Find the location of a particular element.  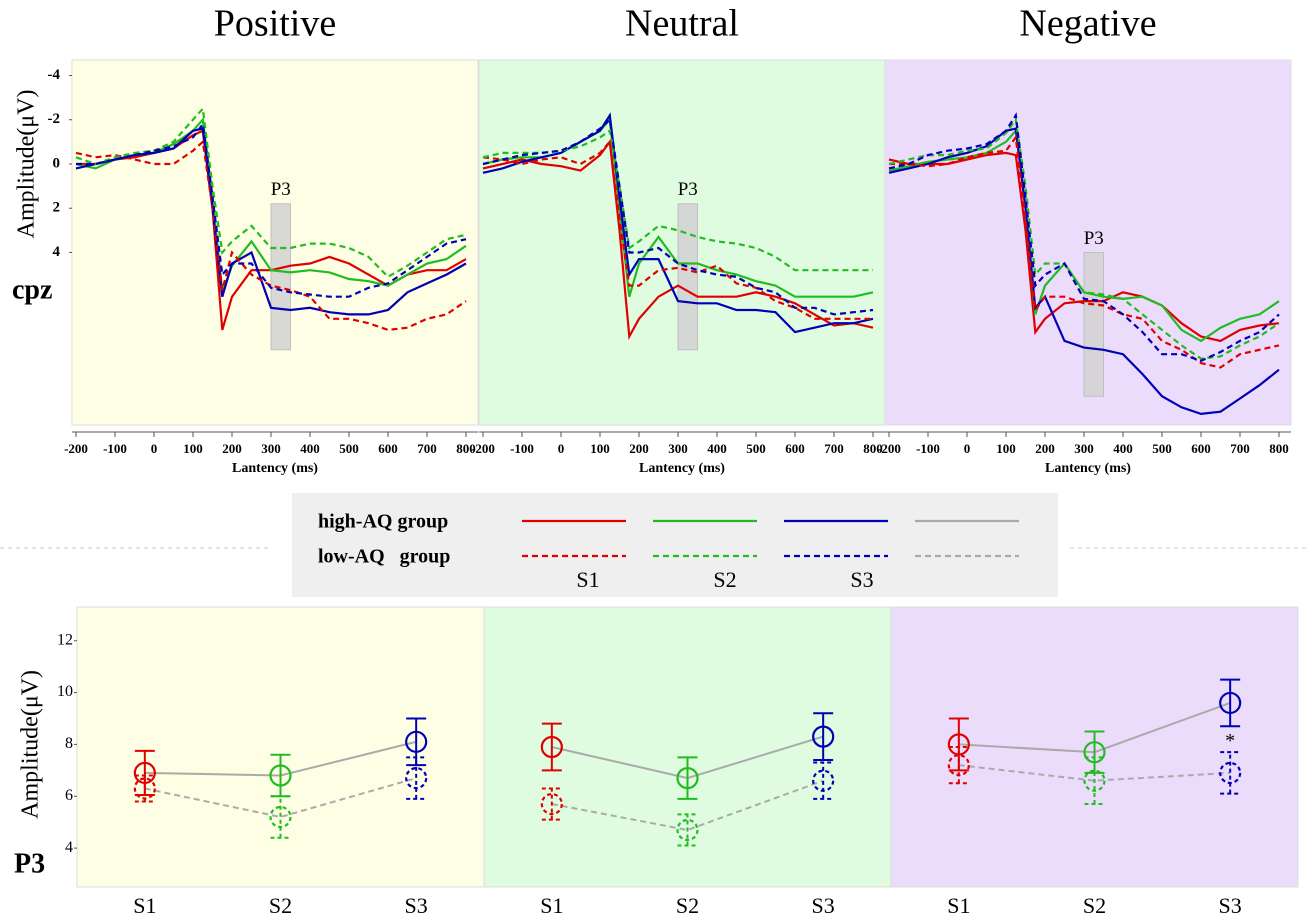

y-tick-label: 12 is located at coordinates (65, 639).